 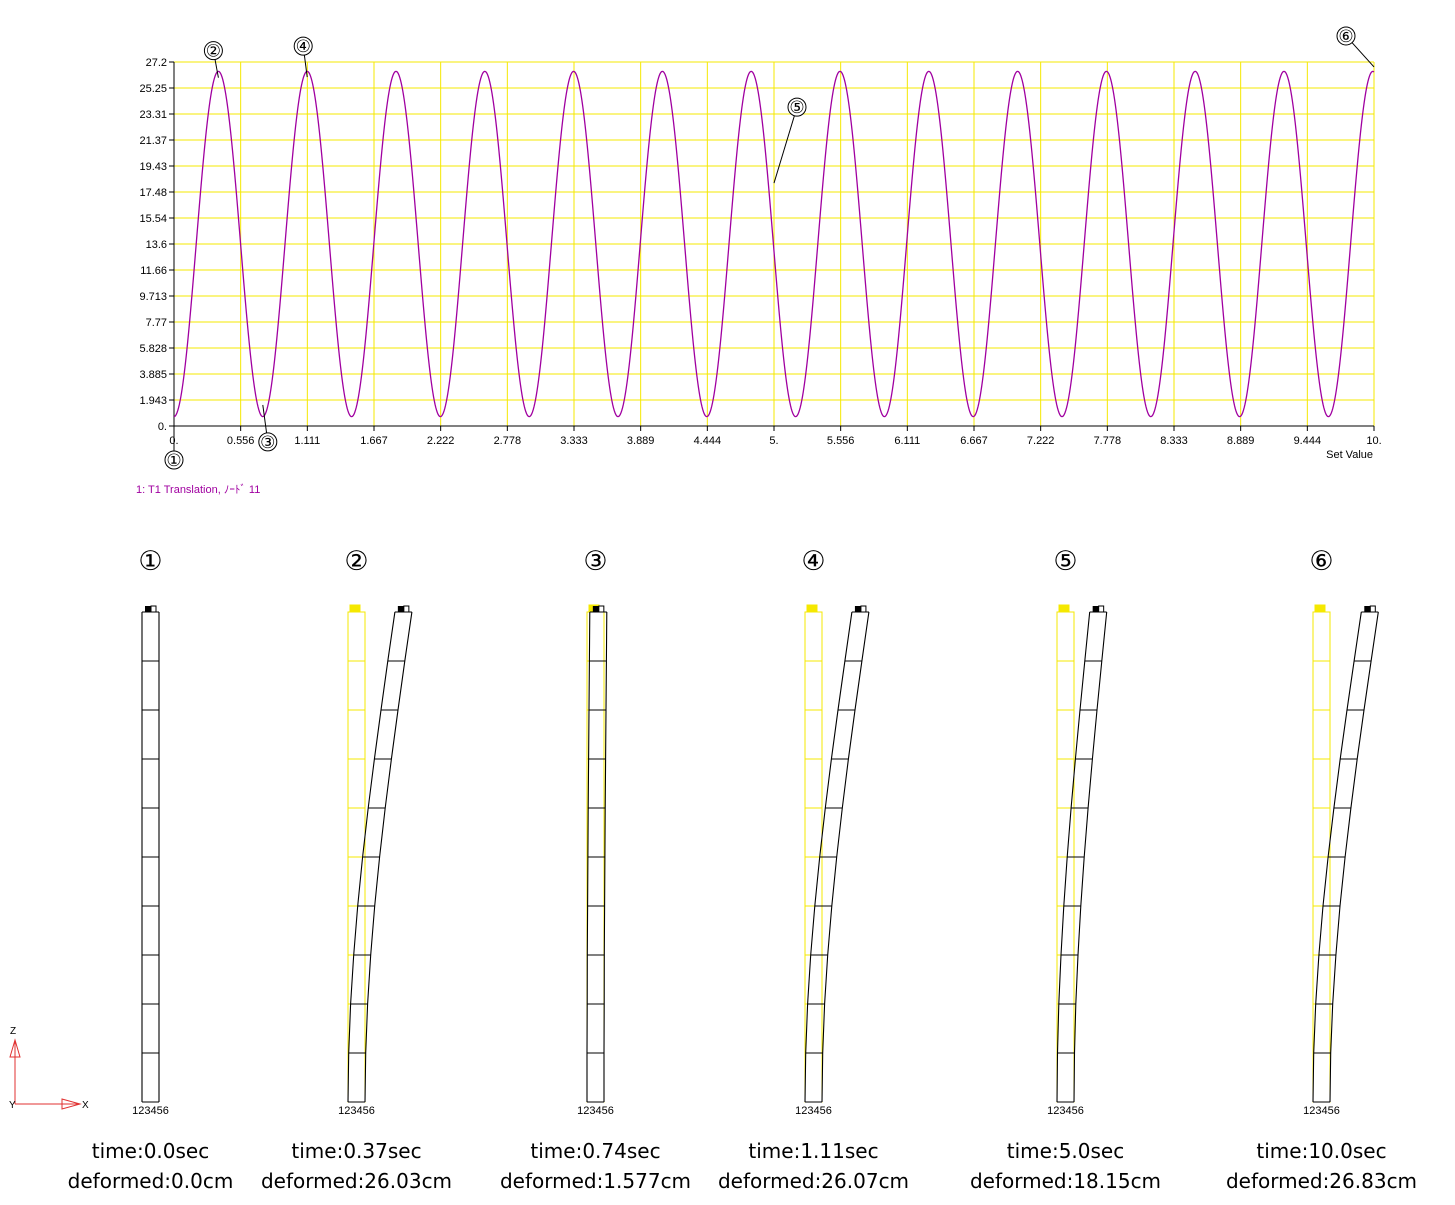 What do you see at coordinates (1308, 441) in the screenshot?
I see `x-tick-label: 9.444` at bounding box center [1308, 441].